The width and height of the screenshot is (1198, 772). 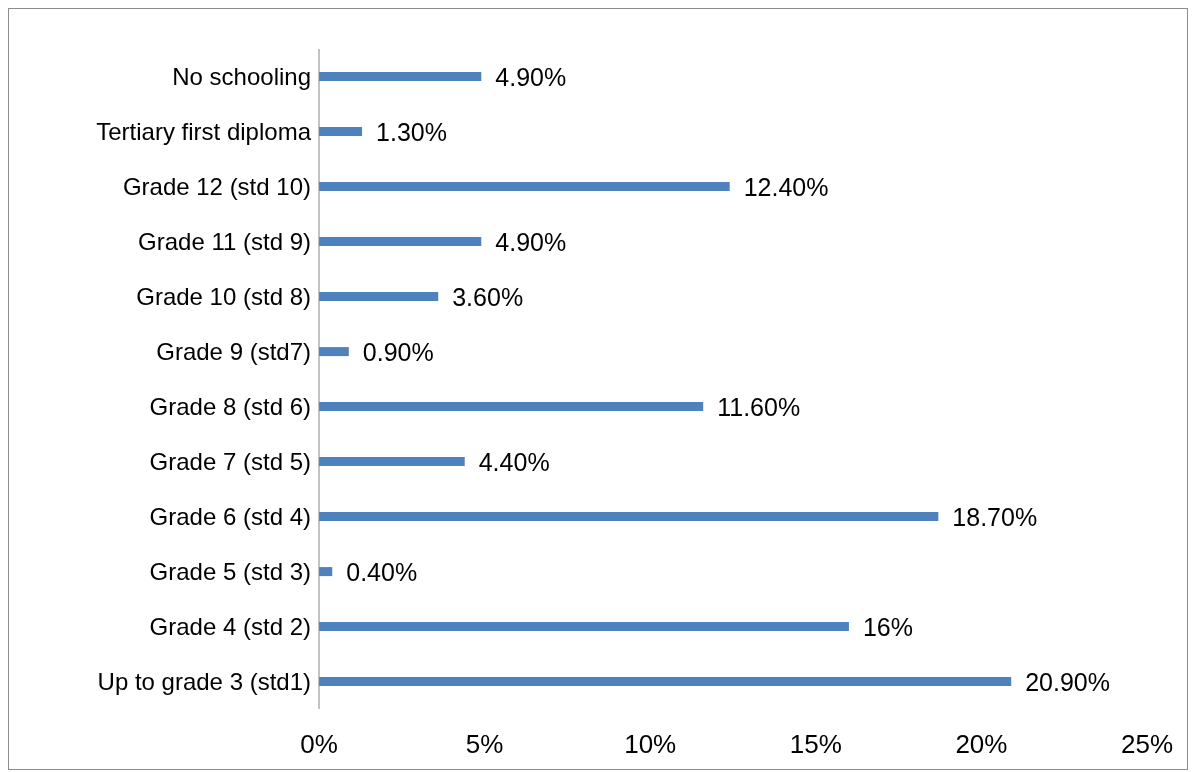 I want to click on data-label: 0.40%, so click(x=382, y=571).